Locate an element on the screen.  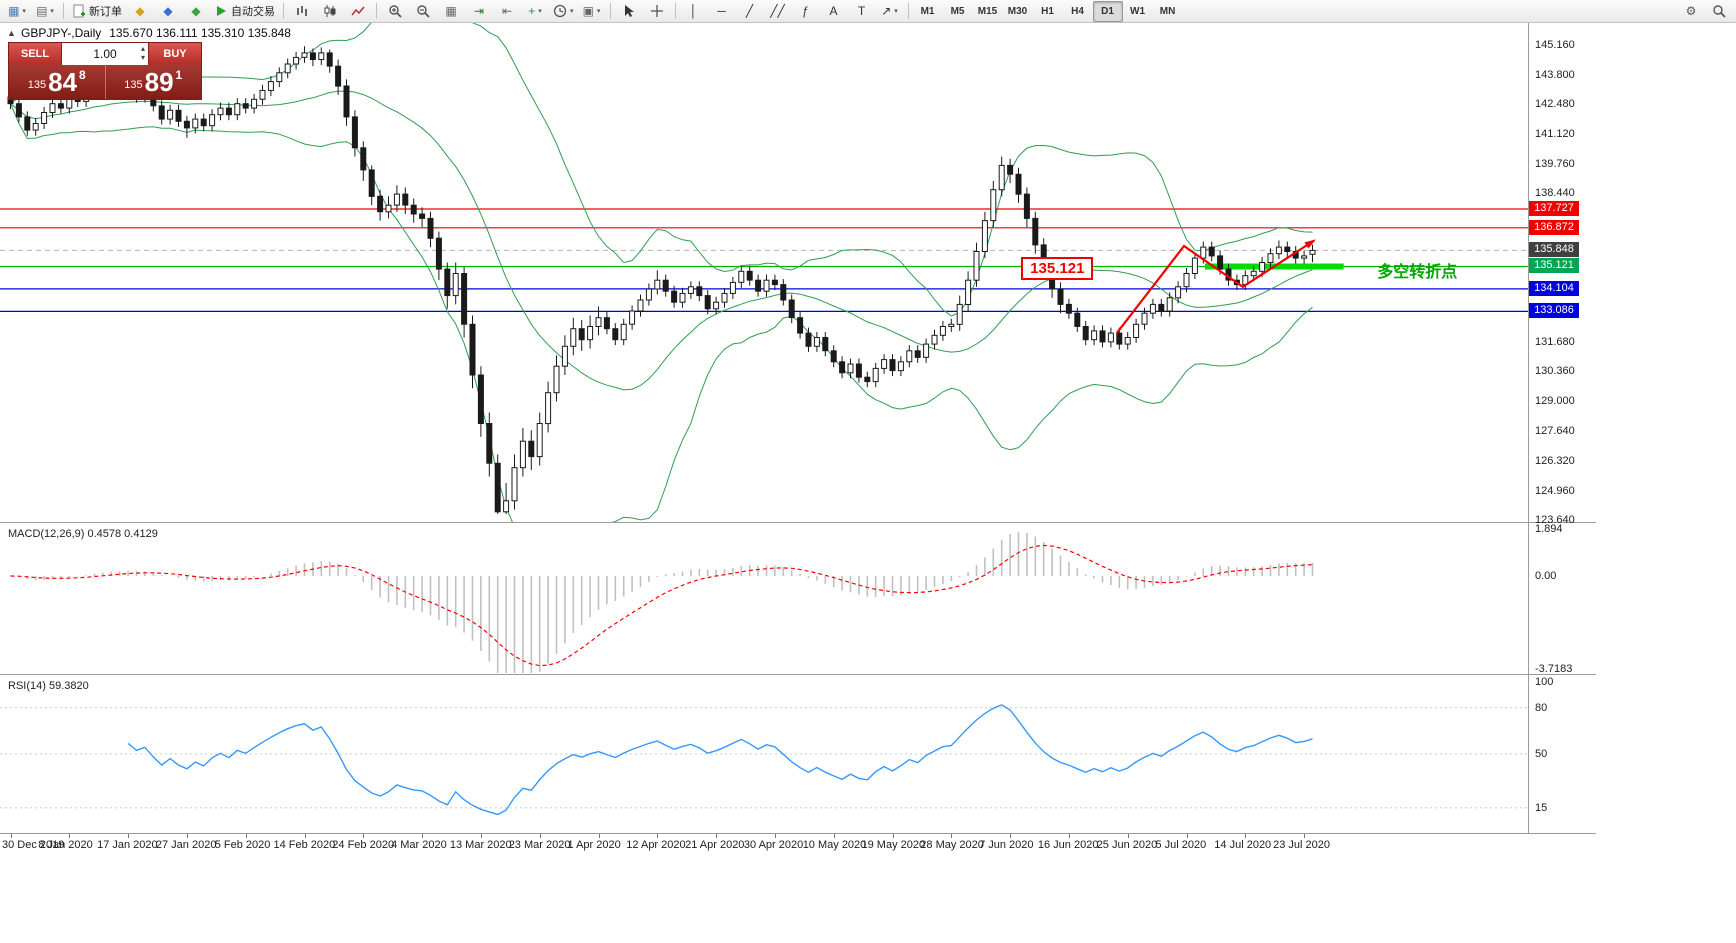
periods-icon: ▾ is located at coordinates (563, 11).